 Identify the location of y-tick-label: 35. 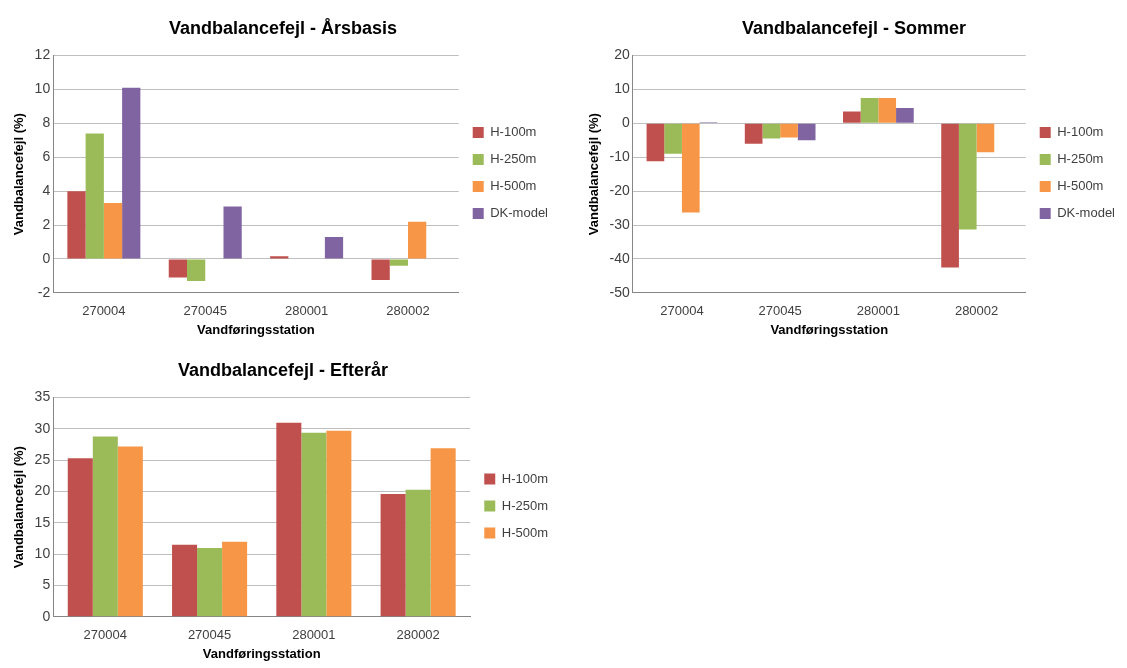
(42, 396).